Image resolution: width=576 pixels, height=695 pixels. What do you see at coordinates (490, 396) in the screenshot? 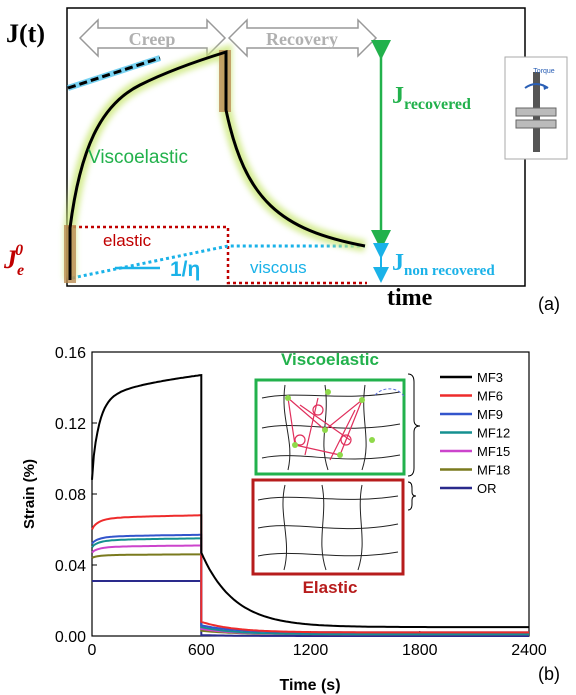
I see `legend-label-mf6: MF6` at bounding box center [490, 396].